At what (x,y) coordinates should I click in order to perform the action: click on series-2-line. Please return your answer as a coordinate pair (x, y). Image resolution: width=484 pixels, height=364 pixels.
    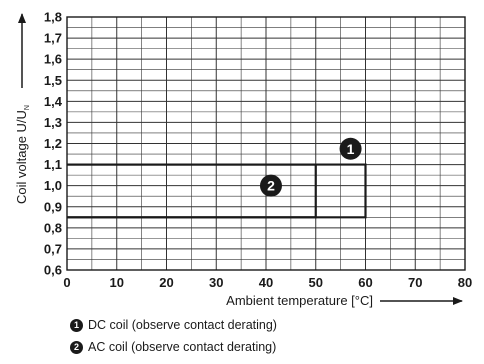
    Looking at the image, I should click on (192, 191).